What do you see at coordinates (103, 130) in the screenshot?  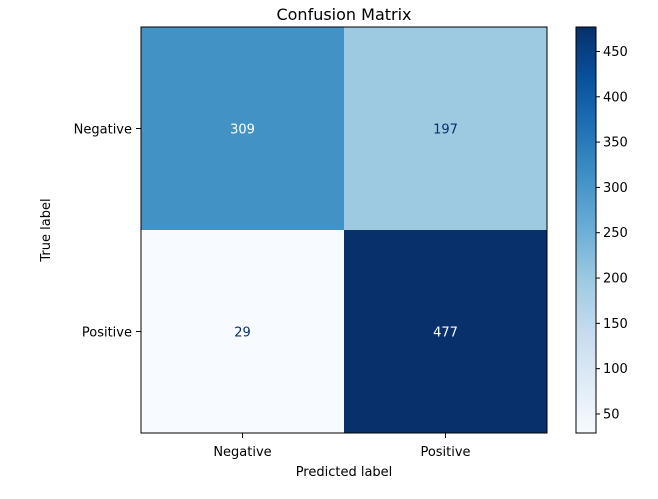 I see `y-tick-label: Negative` at bounding box center [103, 130].